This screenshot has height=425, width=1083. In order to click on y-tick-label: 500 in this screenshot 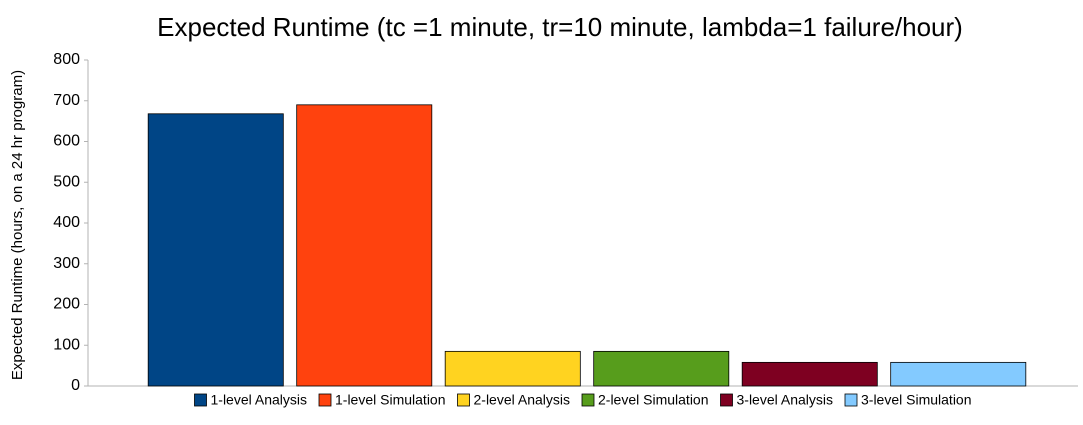, I will do `click(66, 181)`.